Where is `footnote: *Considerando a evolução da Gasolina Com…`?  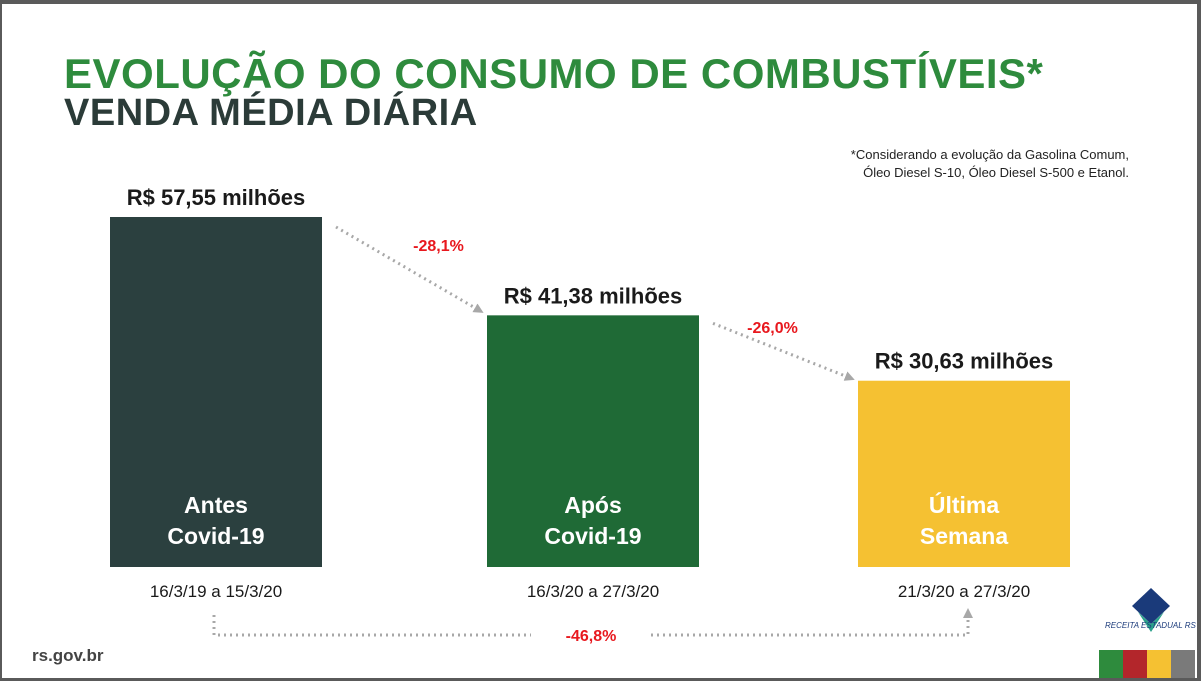 footnote: *Considerando a evolução da Gasolina Com… is located at coordinates (990, 164).